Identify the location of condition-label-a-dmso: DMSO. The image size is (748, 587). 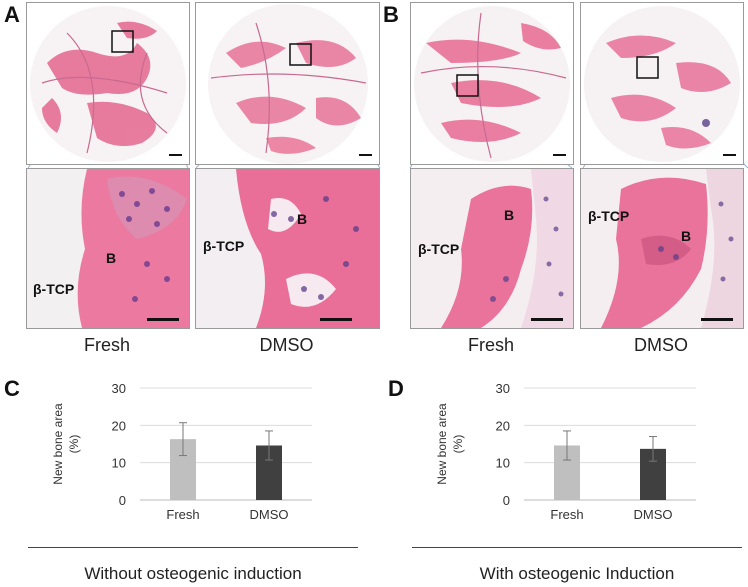
(286, 345).